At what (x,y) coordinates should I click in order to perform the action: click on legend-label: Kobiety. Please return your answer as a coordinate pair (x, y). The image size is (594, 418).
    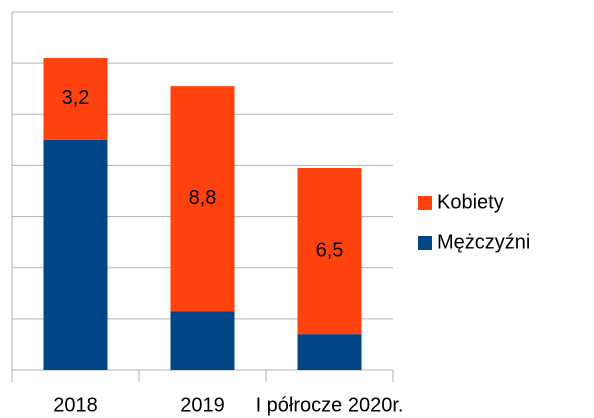
    Looking at the image, I should click on (470, 202).